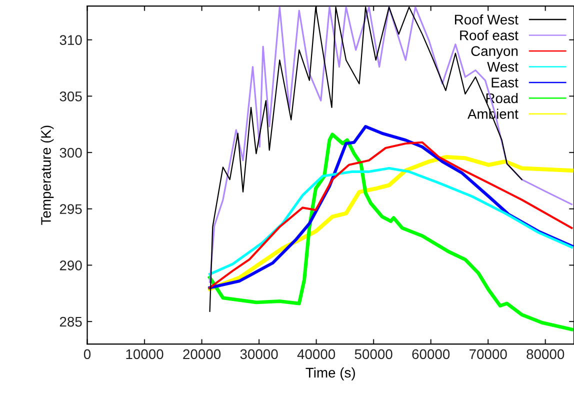 This screenshot has width=574, height=401. I want to click on y-axis-title: Temperature (K), so click(47, 175).